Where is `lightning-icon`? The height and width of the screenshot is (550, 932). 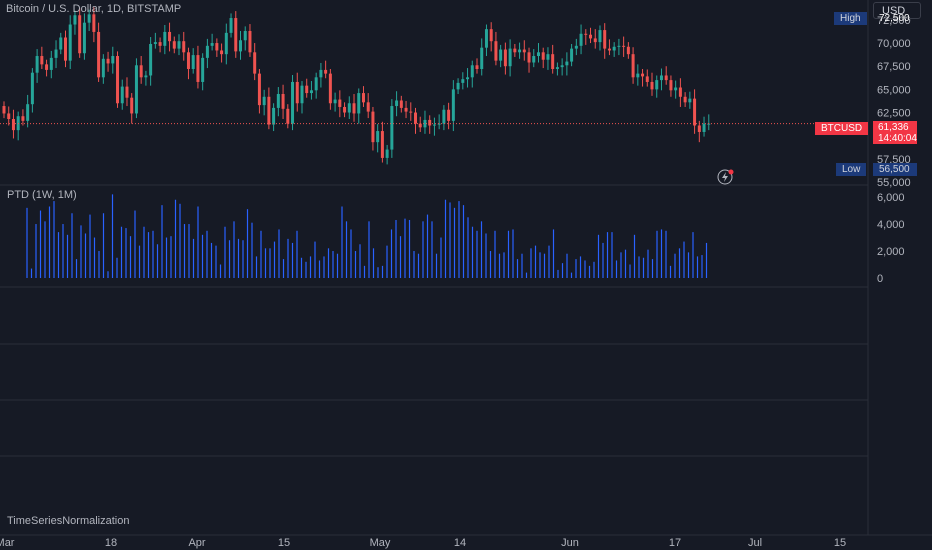 lightning-icon is located at coordinates (725, 177).